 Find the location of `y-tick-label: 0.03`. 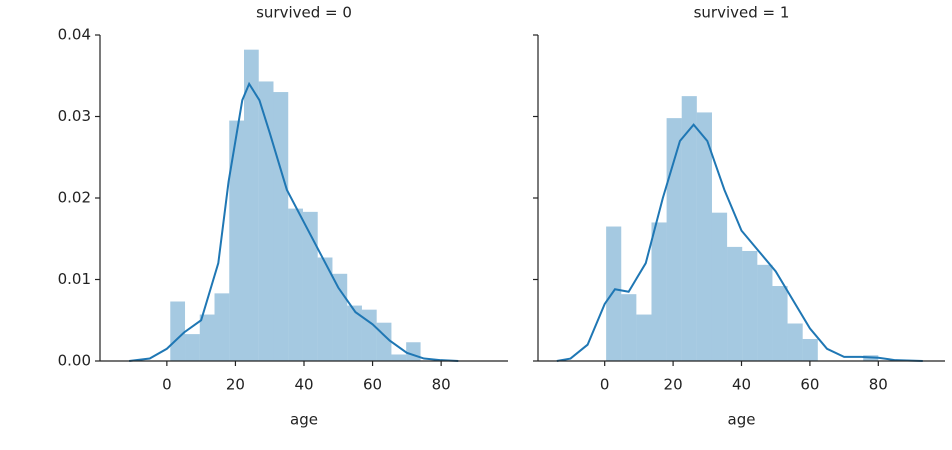

y-tick-label: 0.03 is located at coordinates (74, 116).